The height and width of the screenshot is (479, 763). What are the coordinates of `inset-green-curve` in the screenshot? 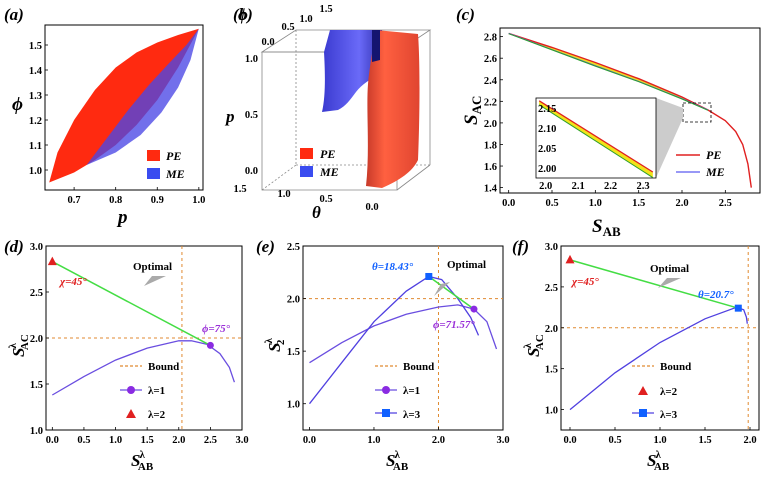 It's located at (596, 141).